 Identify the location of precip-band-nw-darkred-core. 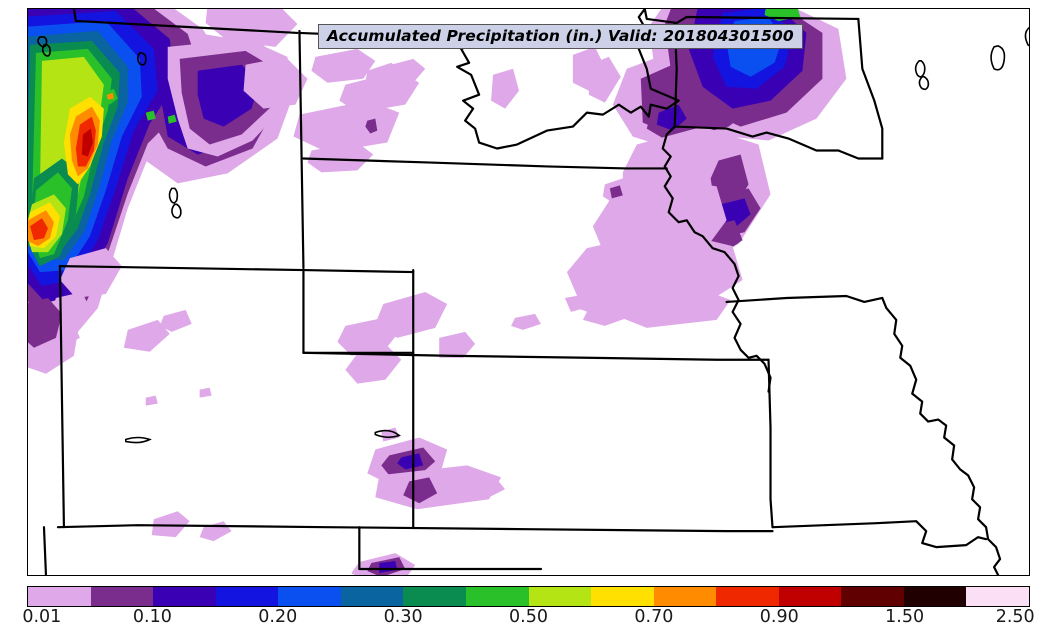
(87, 142).